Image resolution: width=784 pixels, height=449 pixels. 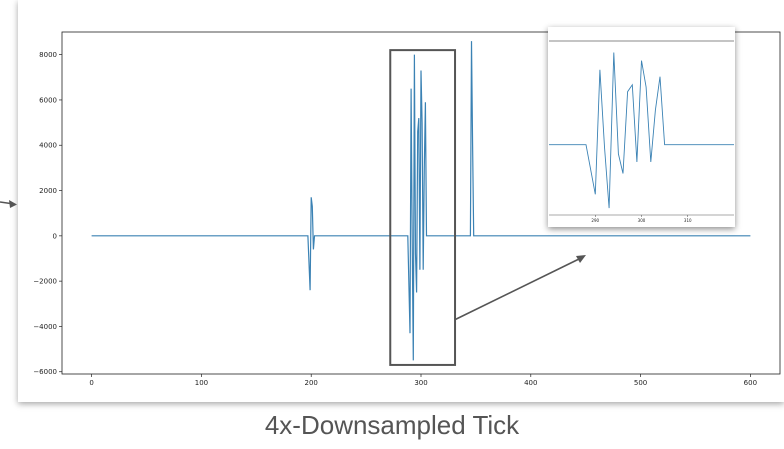 What do you see at coordinates (45, 327) in the screenshot?
I see `y-tick-label: −4000` at bounding box center [45, 327].